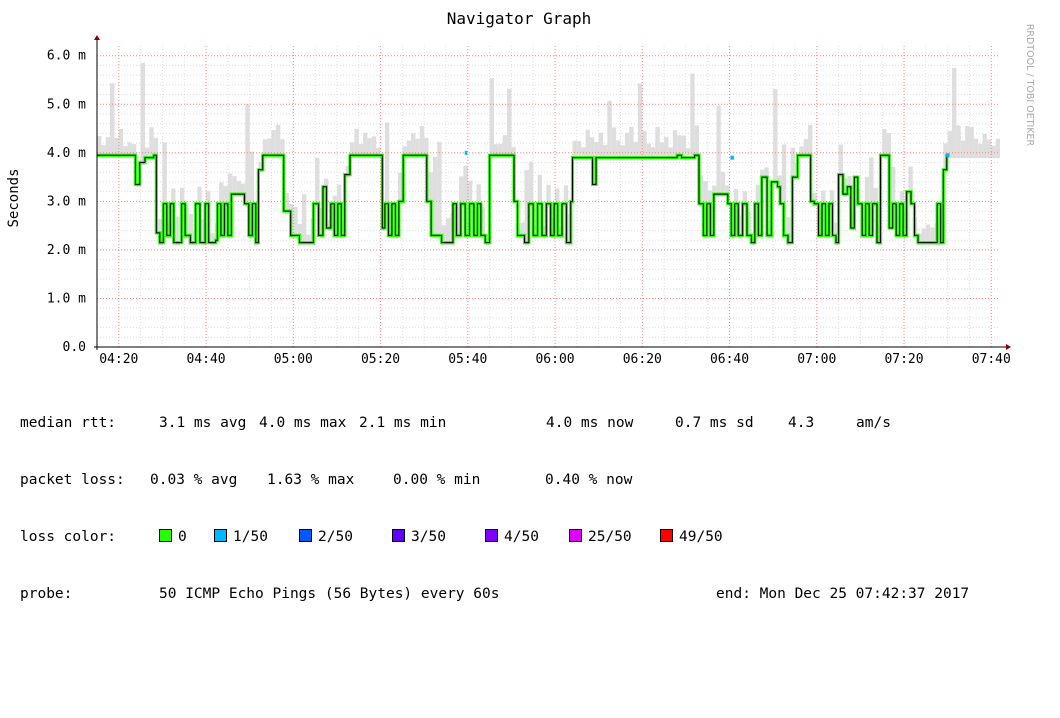  I want to click on loss-color-text: 1/50, so click(250, 537).